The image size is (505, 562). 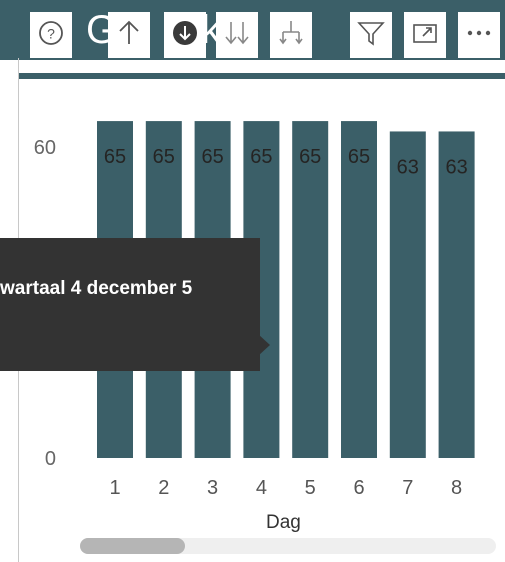 I want to click on x-tick-label: 5, so click(x=310, y=488).